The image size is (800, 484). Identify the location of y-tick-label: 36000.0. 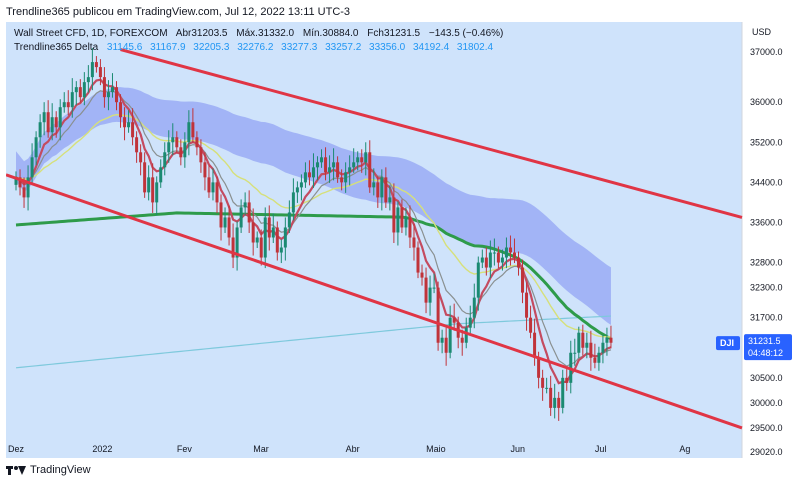
(766, 102).